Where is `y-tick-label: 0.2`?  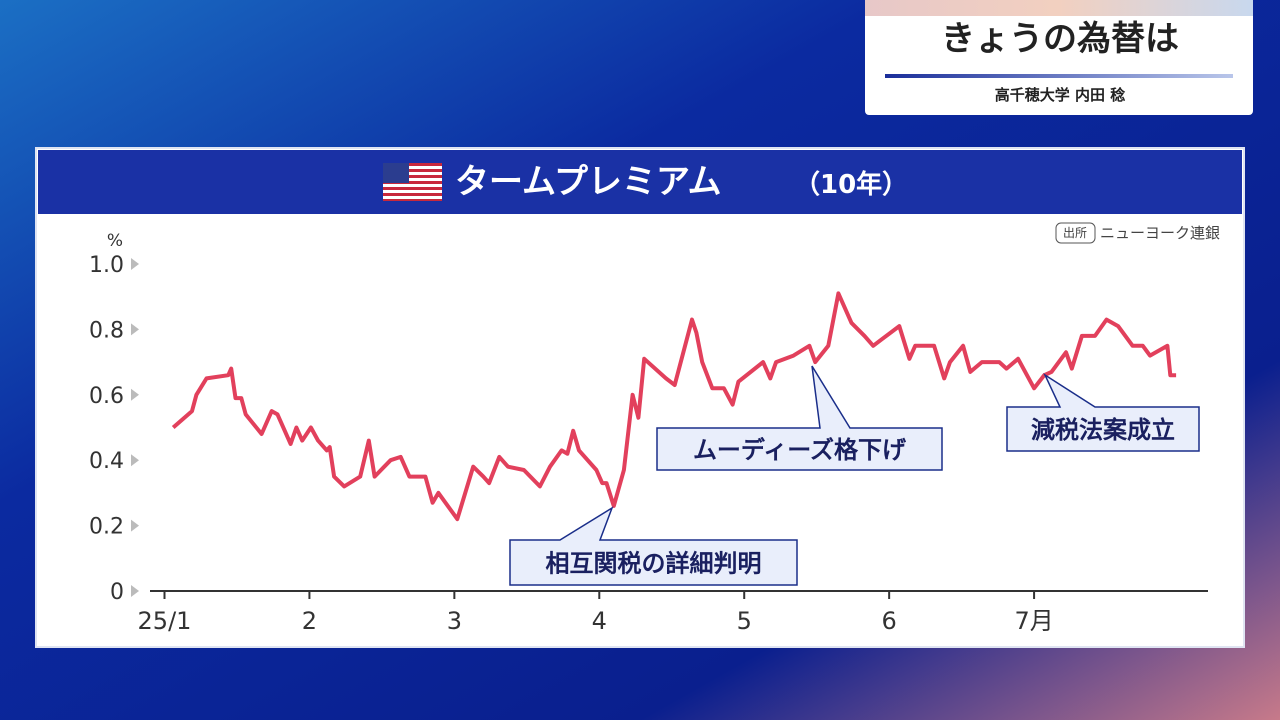
y-tick-label: 0.2 is located at coordinates (106, 527).